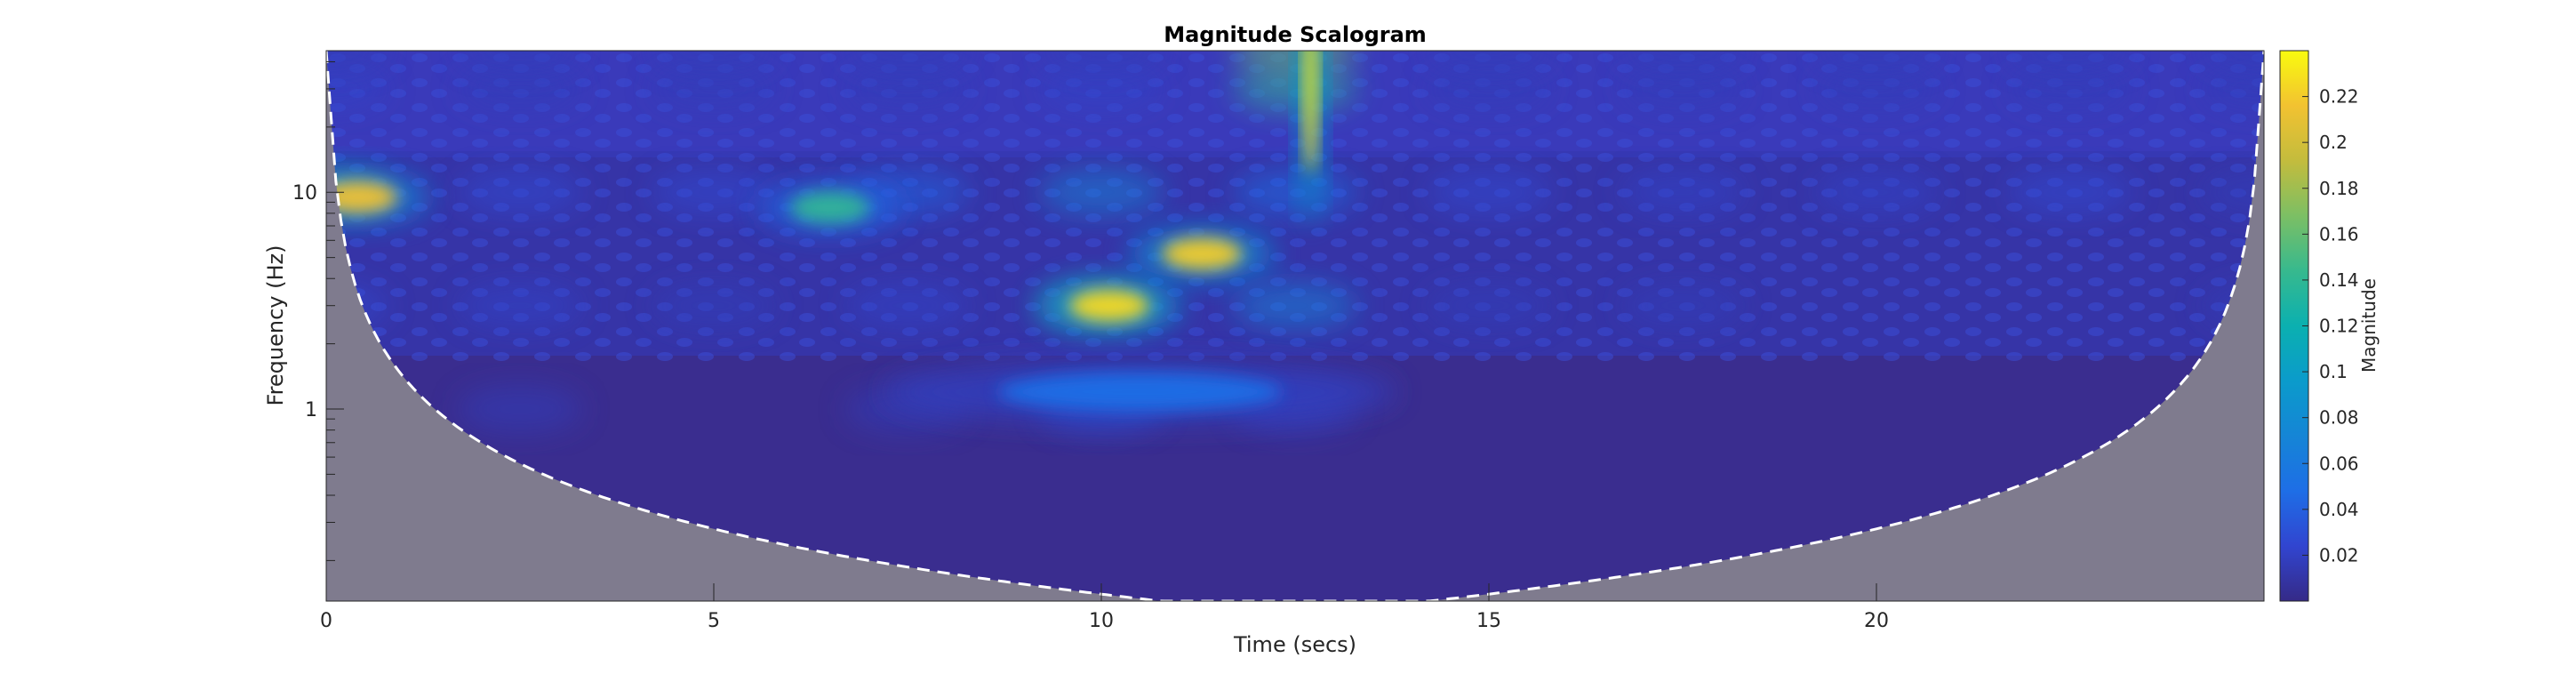 The height and width of the screenshot is (674, 2576). Describe the element at coordinates (829, 208) in the screenshot. I see `feature-burst-near-6.5s-8hz` at that location.